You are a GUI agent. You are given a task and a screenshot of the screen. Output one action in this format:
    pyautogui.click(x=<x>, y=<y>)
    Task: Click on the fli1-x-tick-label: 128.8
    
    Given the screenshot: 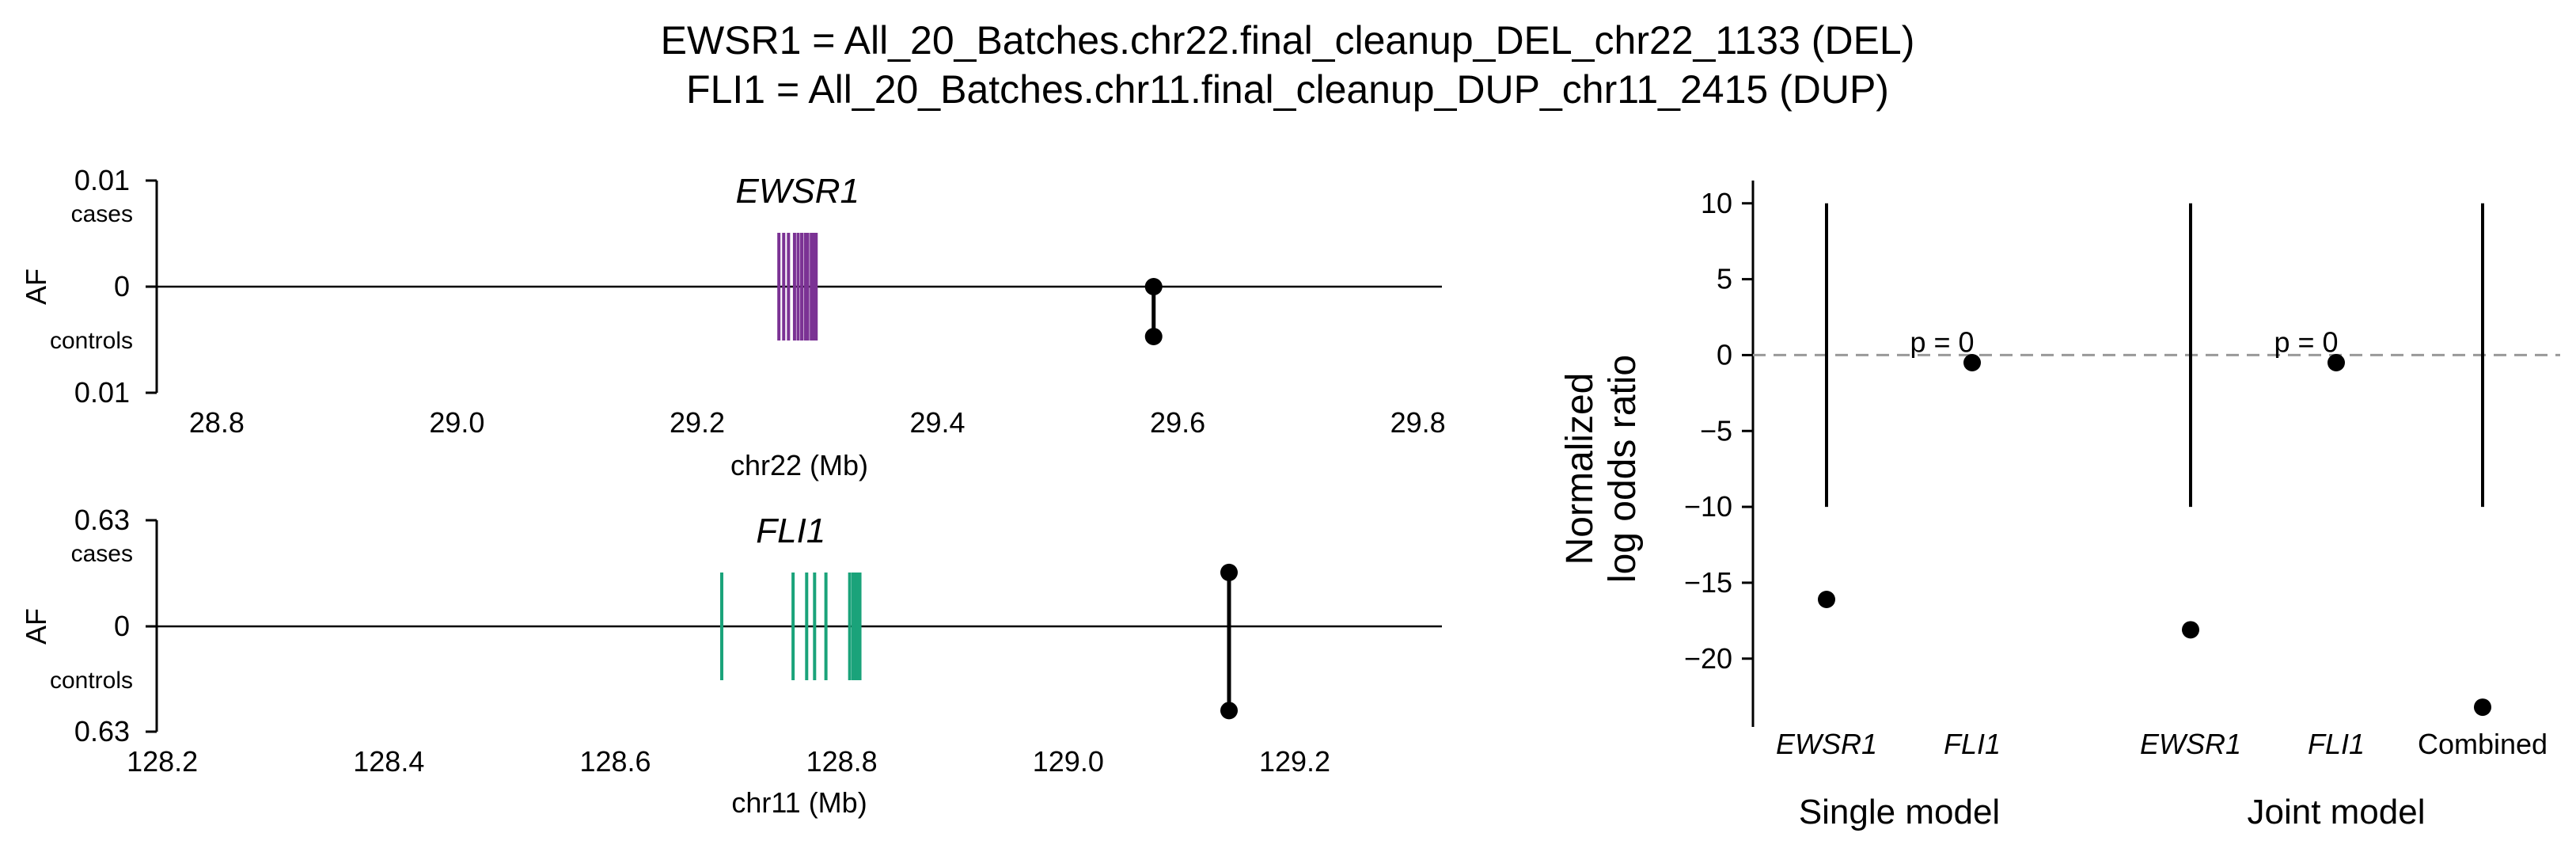 What is the action you would take?
    pyautogui.click(x=842, y=761)
    